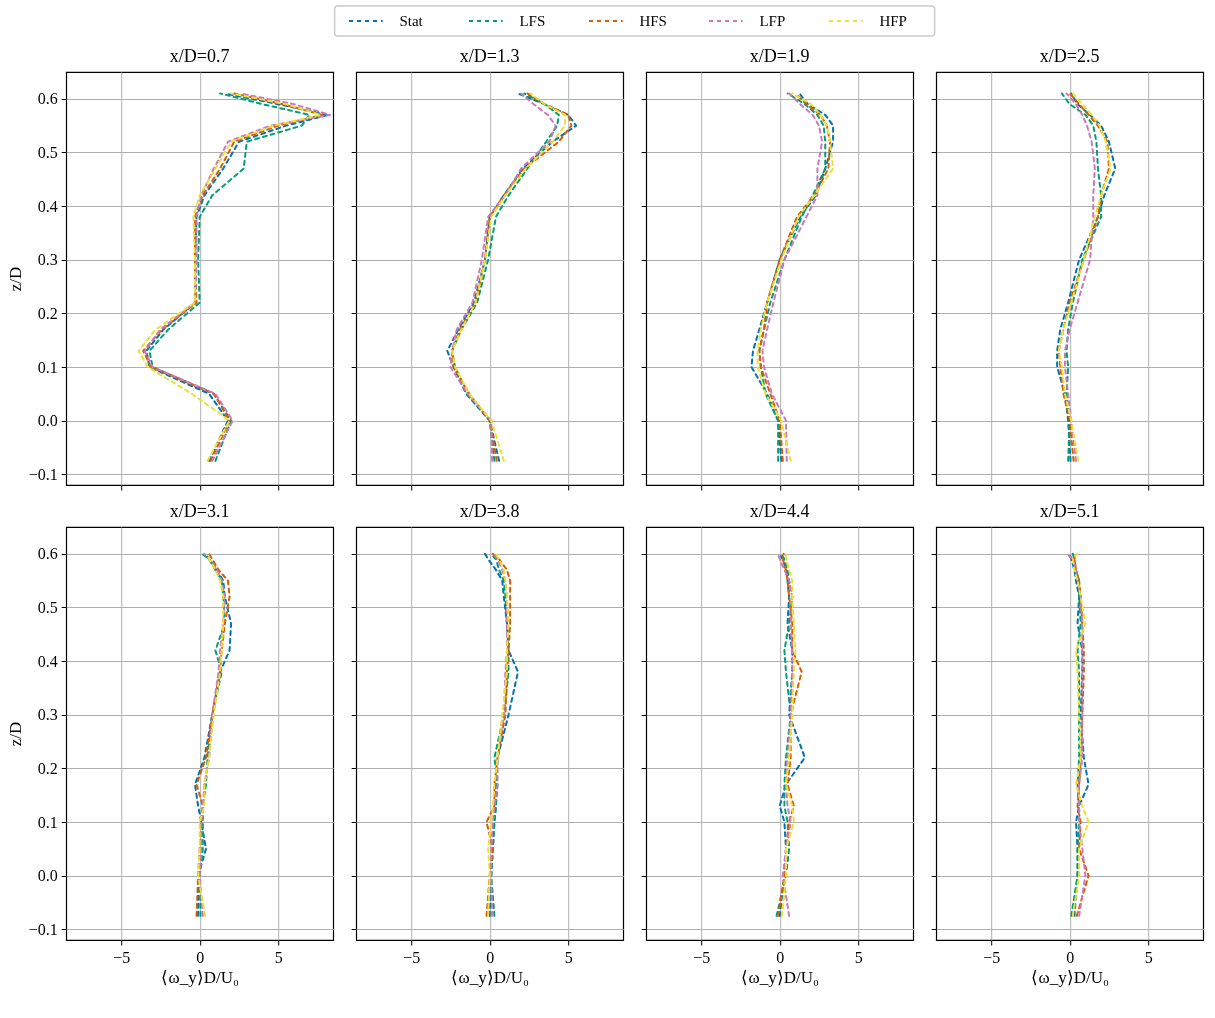  I want to click on legend-label: LFP, so click(772, 21).